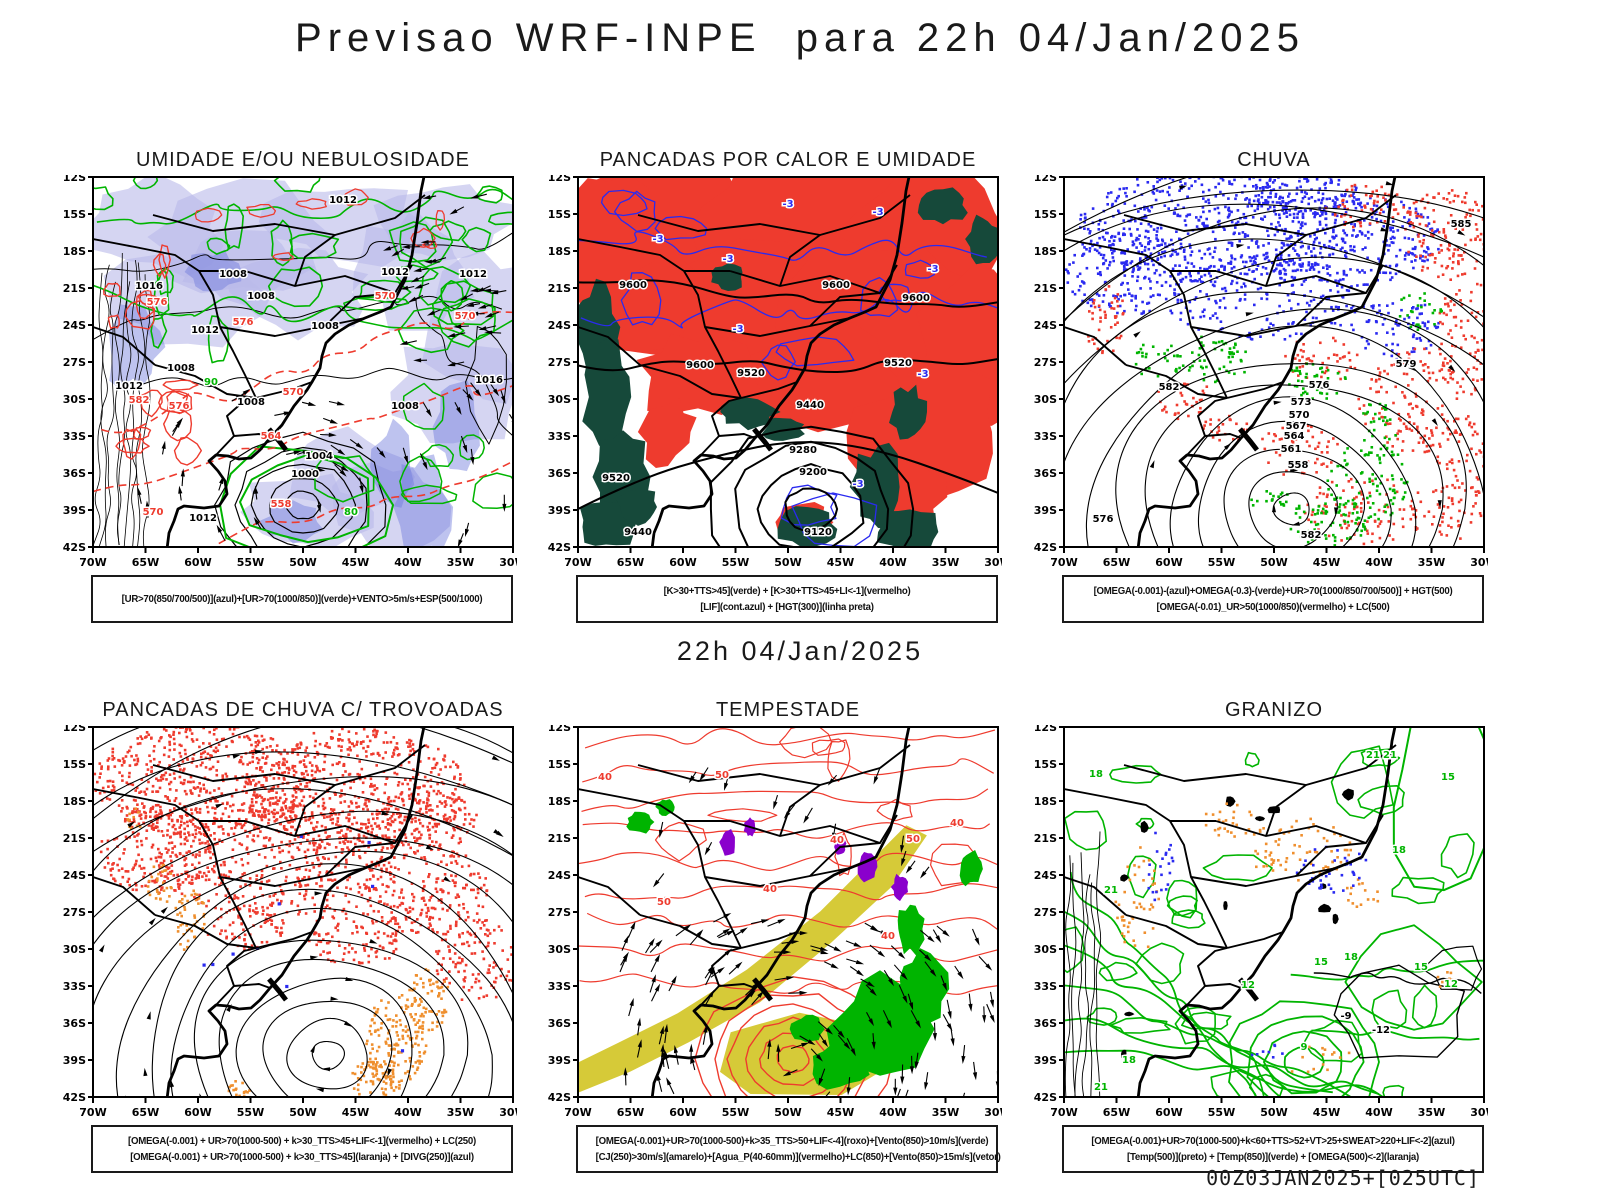 The image size is (1600, 1200). What do you see at coordinates (813, 472) in the screenshot?
I see `svg-text: 9200` at bounding box center [813, 472].